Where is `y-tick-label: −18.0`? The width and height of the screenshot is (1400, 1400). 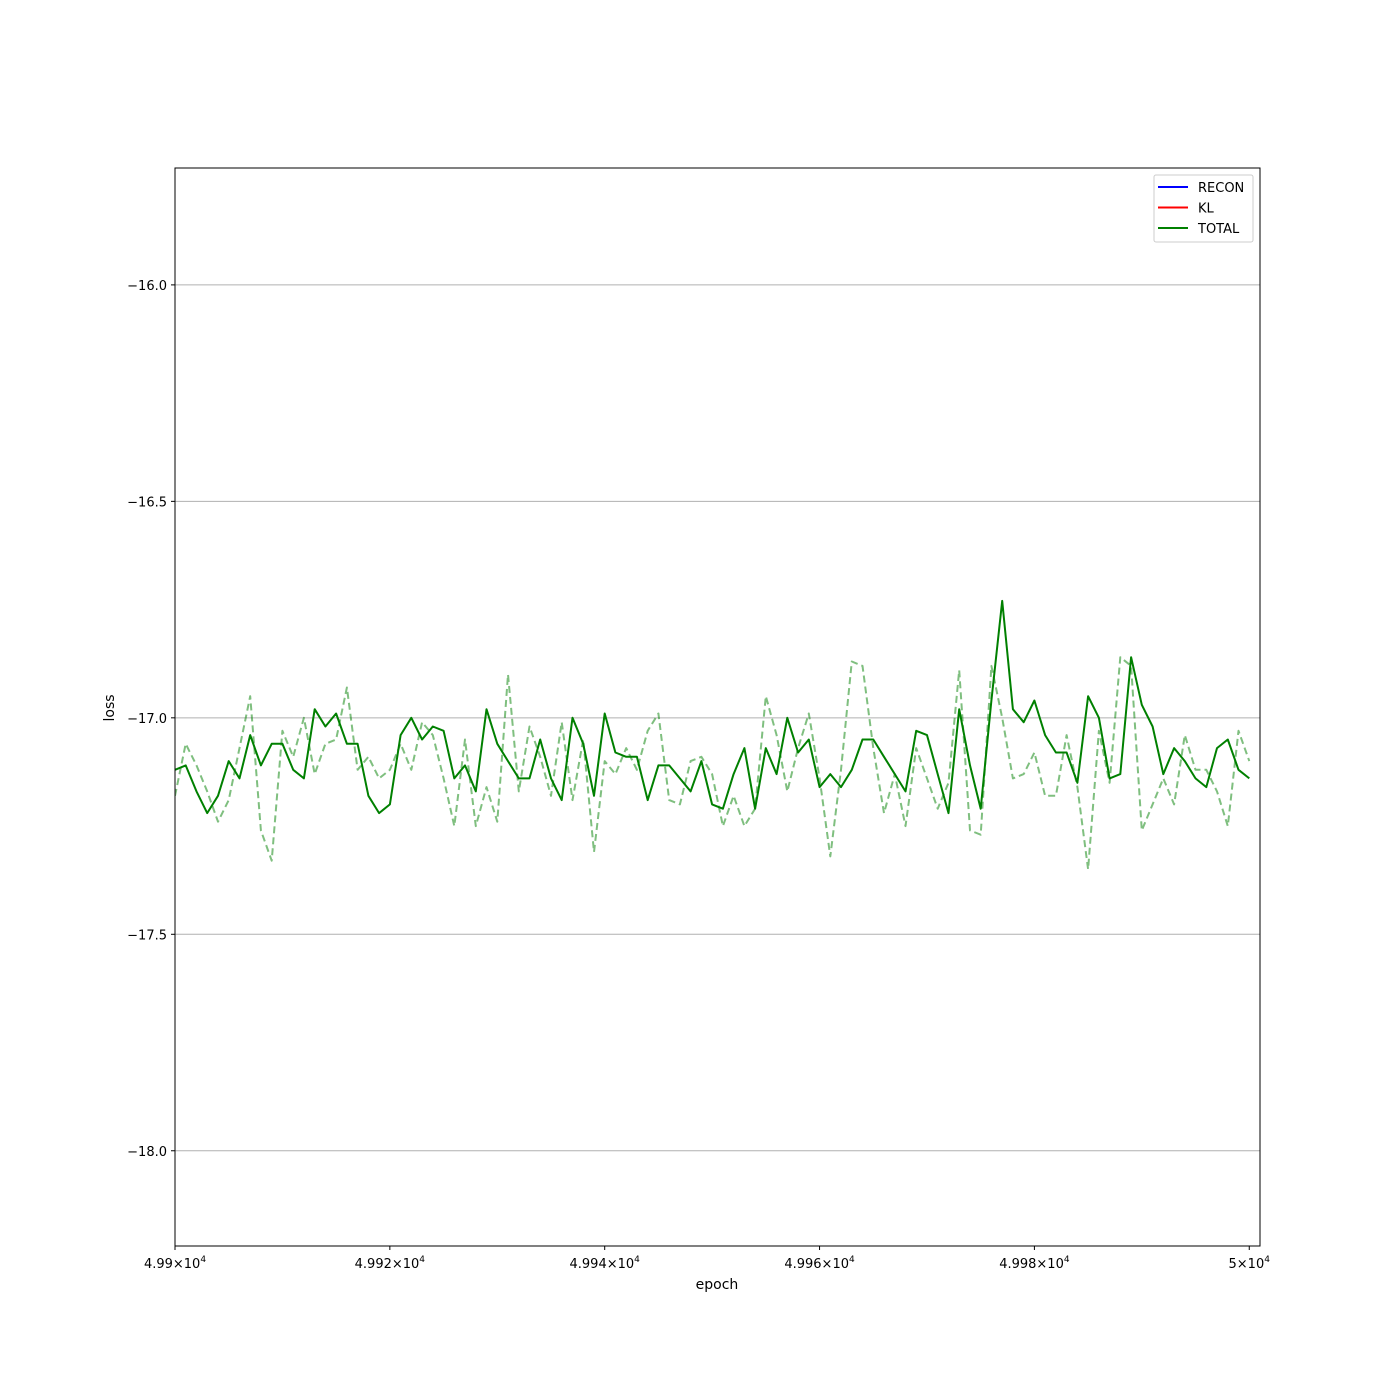
y-tick-label: −18.0 is located at coordinates (147, 1152).